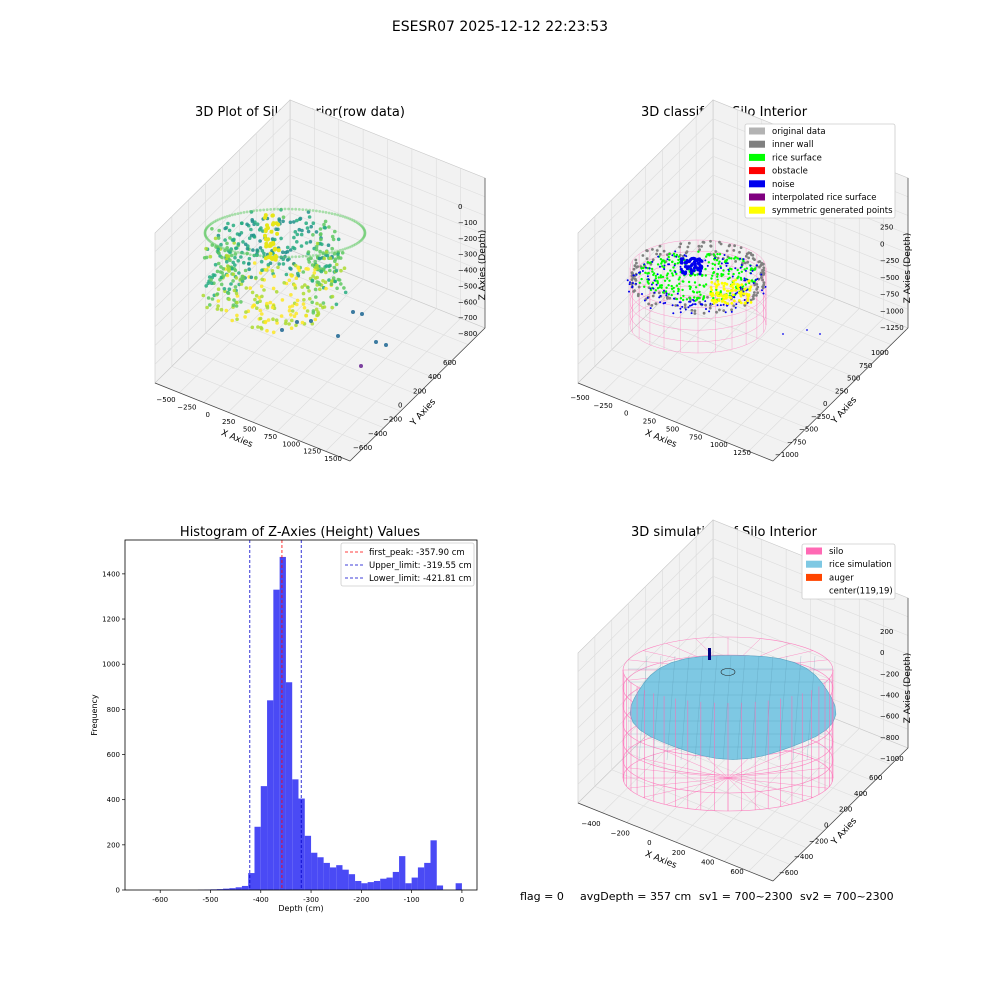 Image resolution: width=1000 pixels, height=1000 pixels. I want to click on y-tick-label: 400, so click(860, 794).